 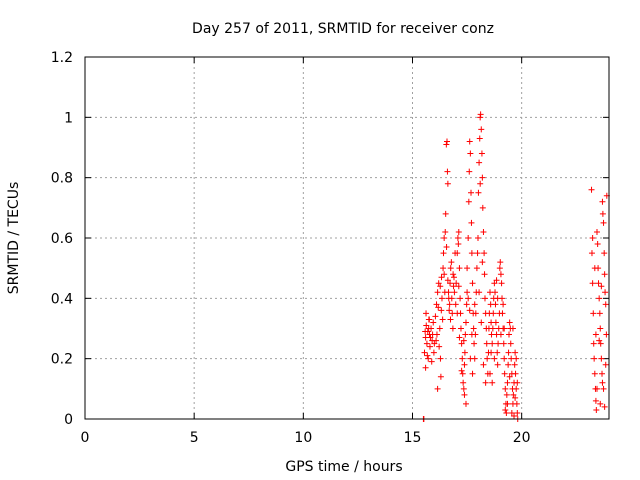 I want to click on y-tick-label: 1, so click(x=68, y=118).